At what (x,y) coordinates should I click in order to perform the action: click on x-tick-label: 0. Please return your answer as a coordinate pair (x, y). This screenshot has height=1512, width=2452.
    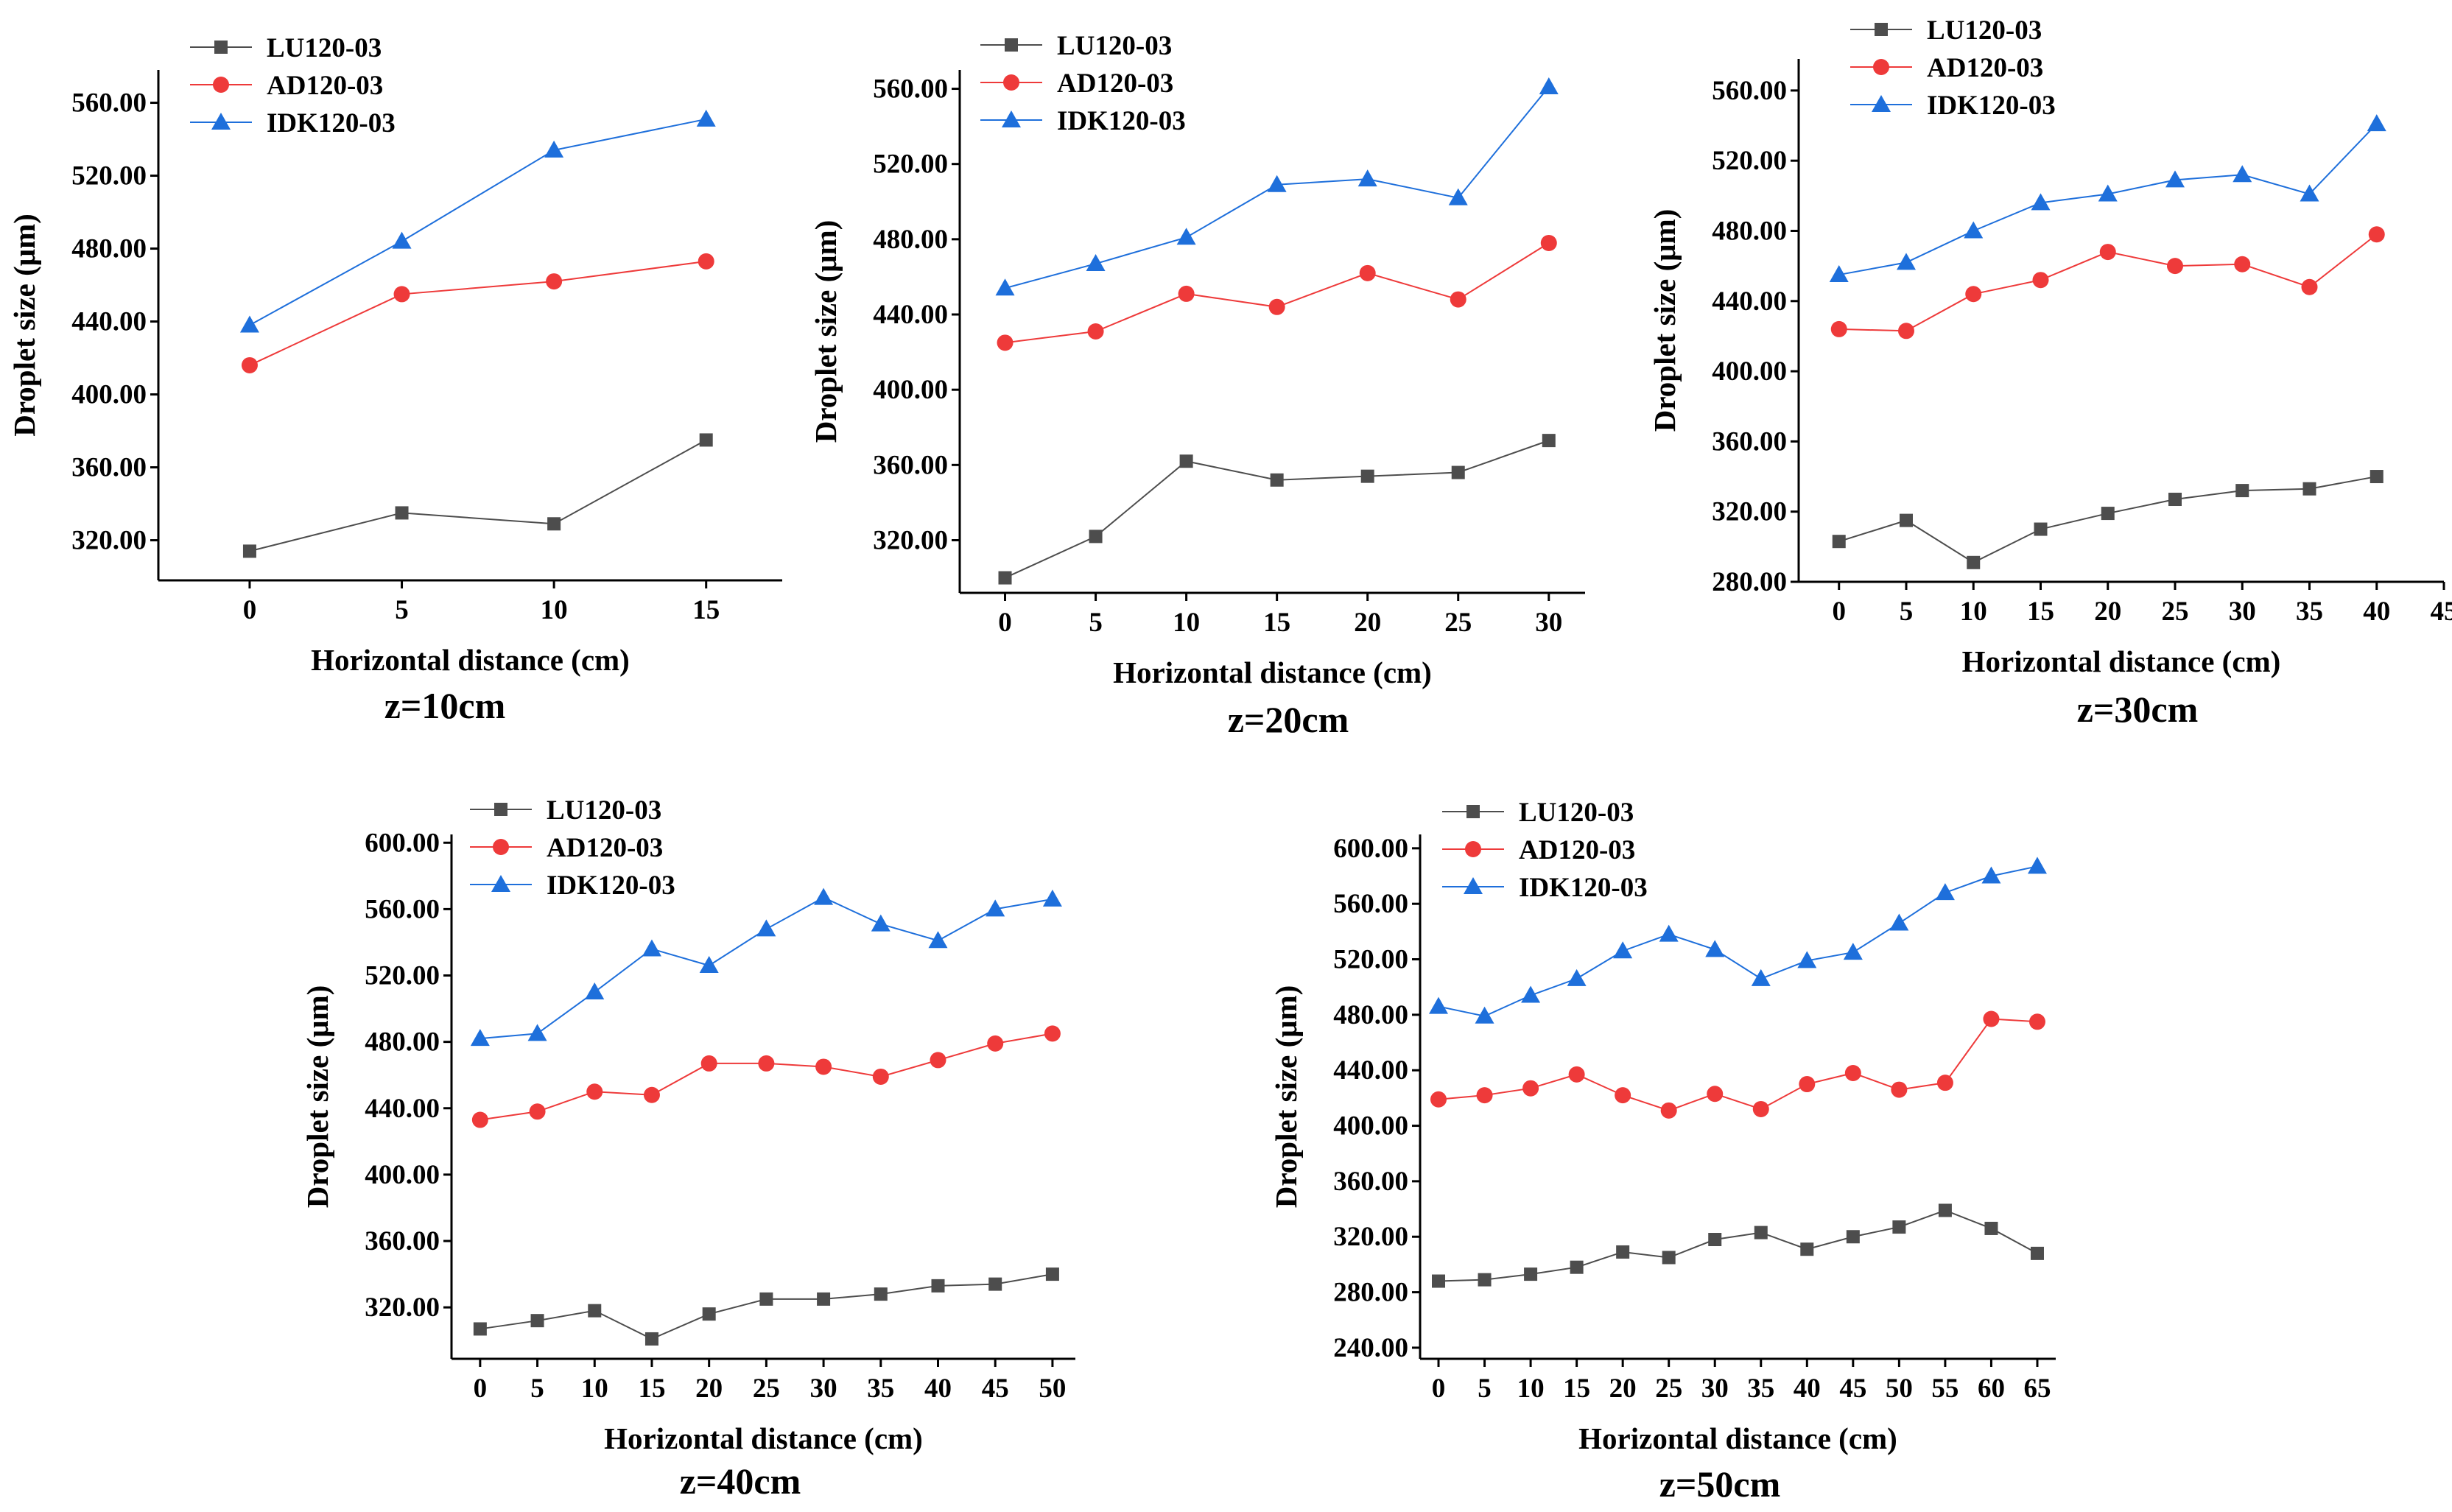
    Looking at the image, I should click on (1439, 1389).